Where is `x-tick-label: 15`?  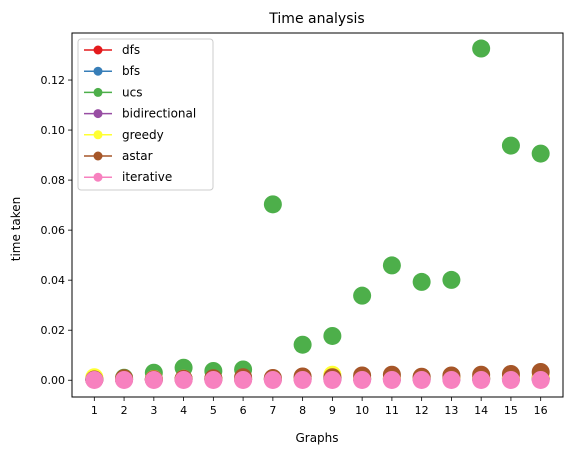
x-tick-label: 15 is located at coordinates (511, 410).